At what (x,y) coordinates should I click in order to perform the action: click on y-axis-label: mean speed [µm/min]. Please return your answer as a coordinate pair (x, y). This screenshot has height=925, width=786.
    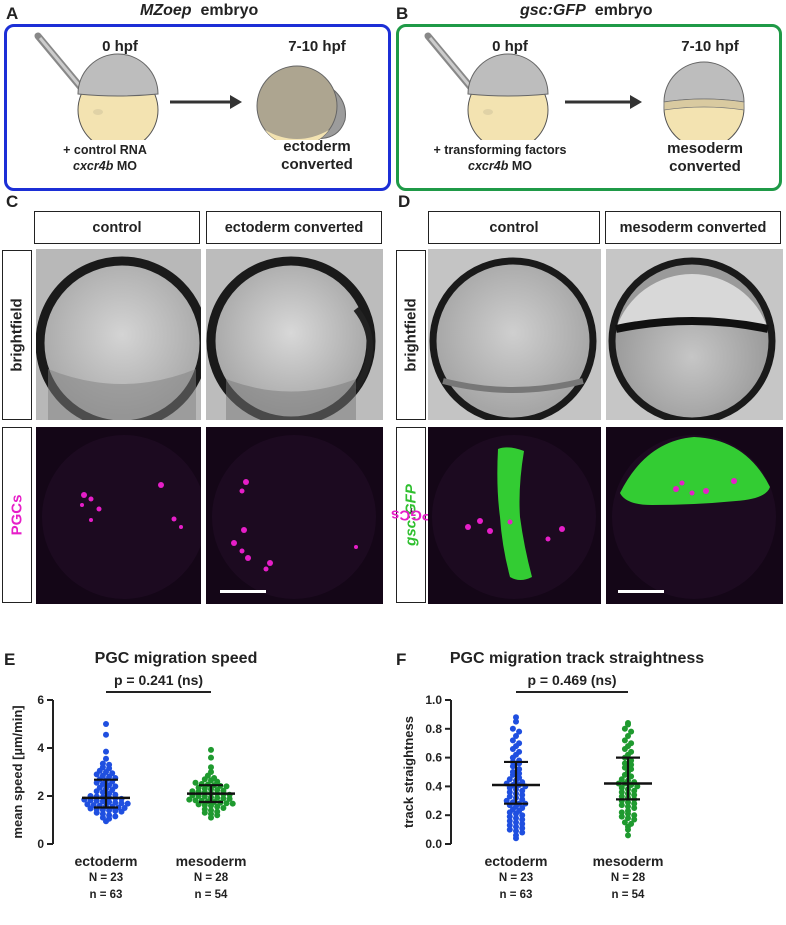
    Looking at the image, I should click on (17, 771).